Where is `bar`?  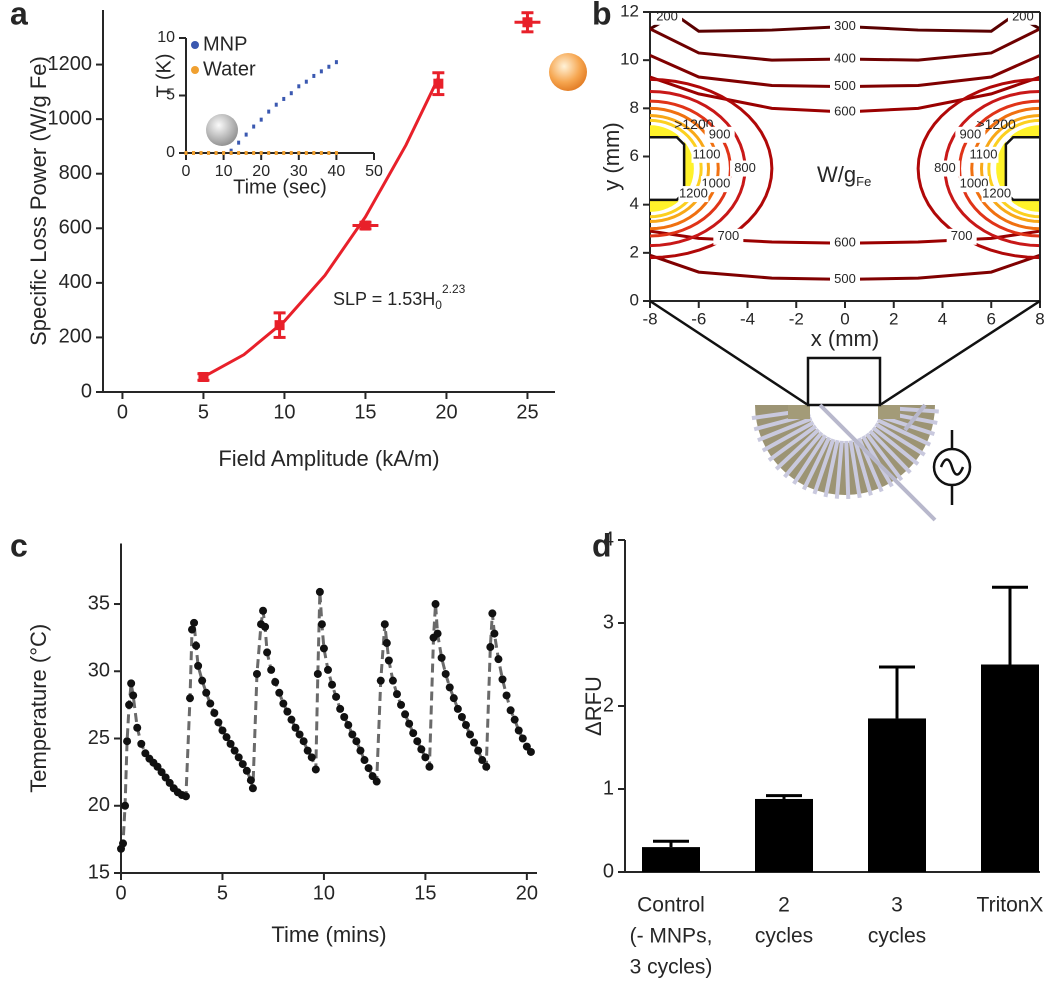 bar is located at coordinates (784, 835).